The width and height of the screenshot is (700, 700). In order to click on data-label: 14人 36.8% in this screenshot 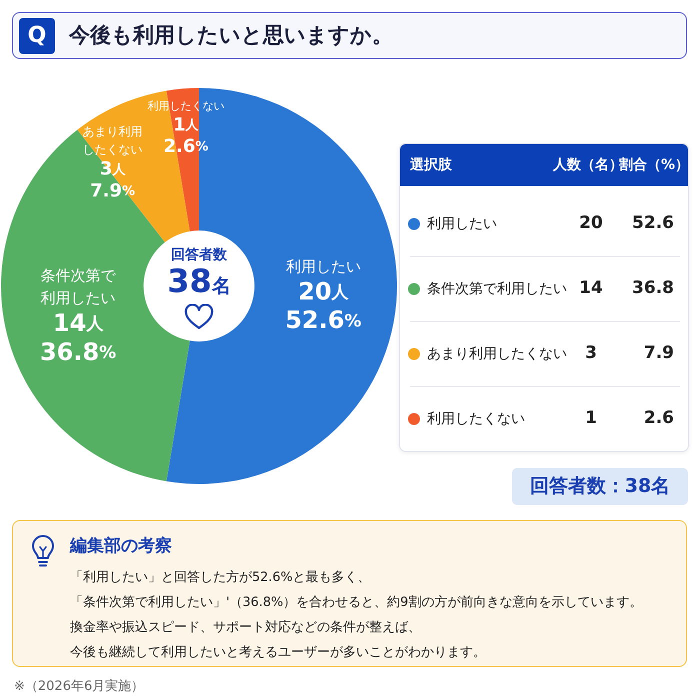, I will do `click(78, 337)`.